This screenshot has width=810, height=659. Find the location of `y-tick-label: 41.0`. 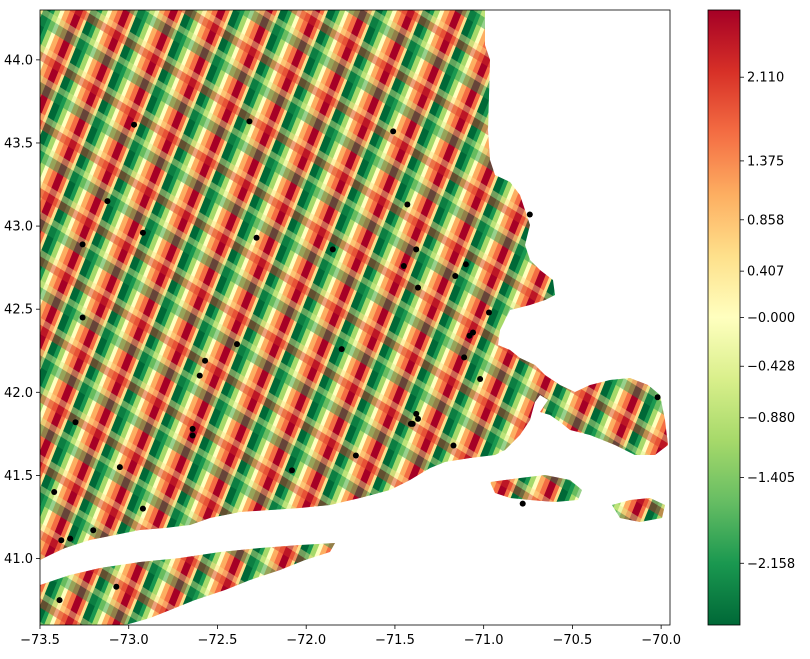

y-tick-label: 41.0 is located at coordinates (18, 559).